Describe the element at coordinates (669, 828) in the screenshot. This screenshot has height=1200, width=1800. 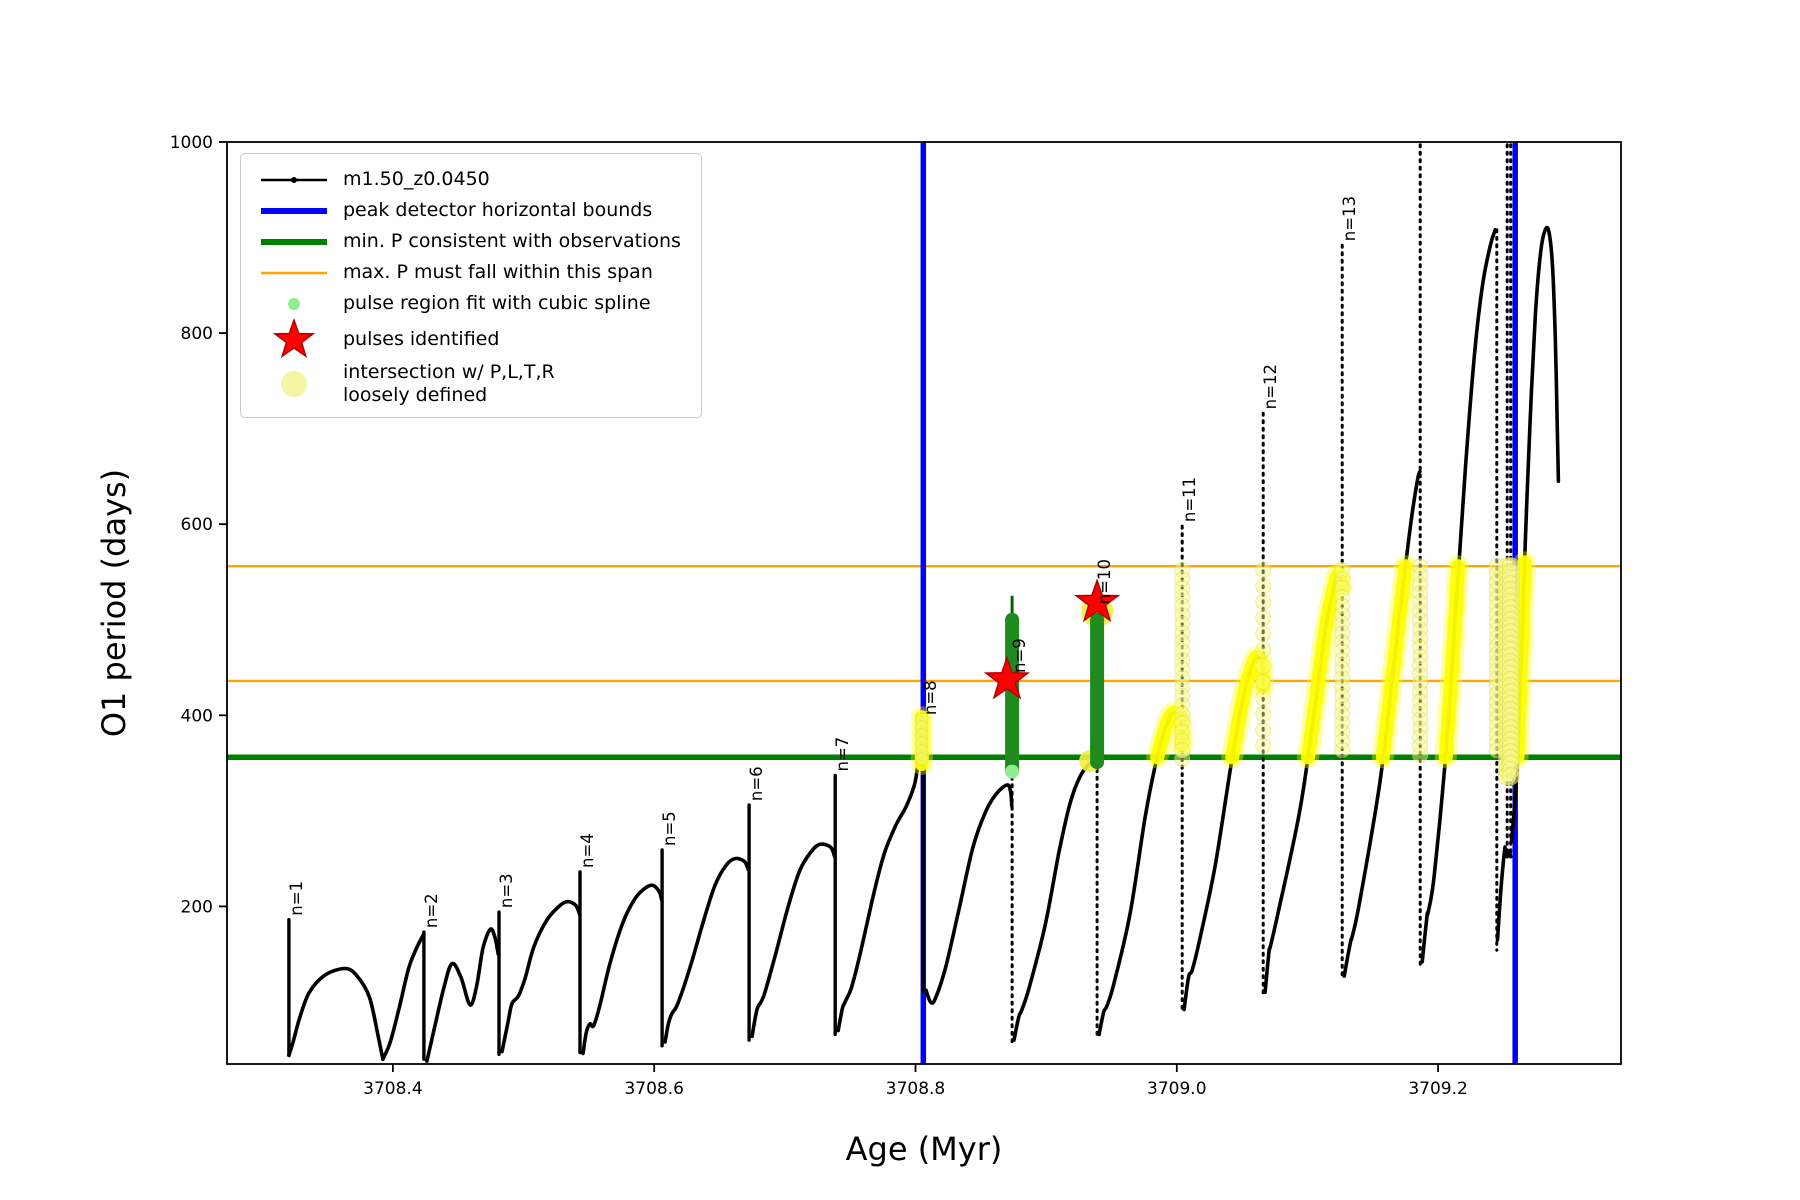
I see `pulse-label: n=5` at that location.